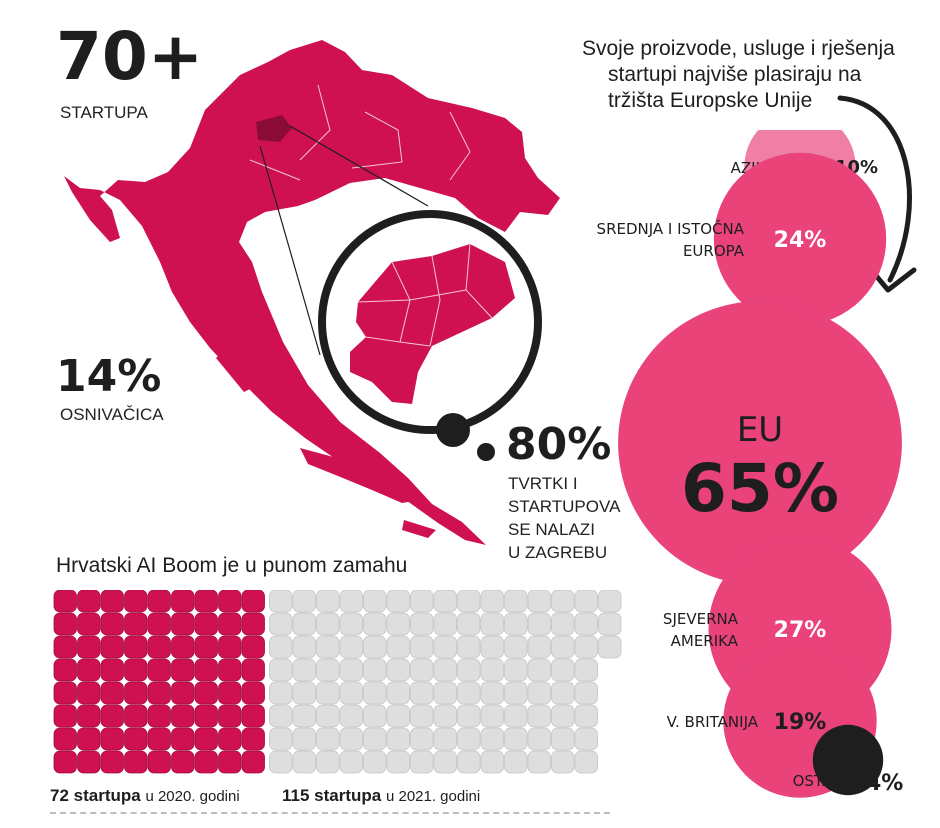 The width and height of the screenshot is (940, 828). Describe the element at coordinates (95, 795) in the screenshot. I see `waffle-count-2020: 72 startupa` at that location.